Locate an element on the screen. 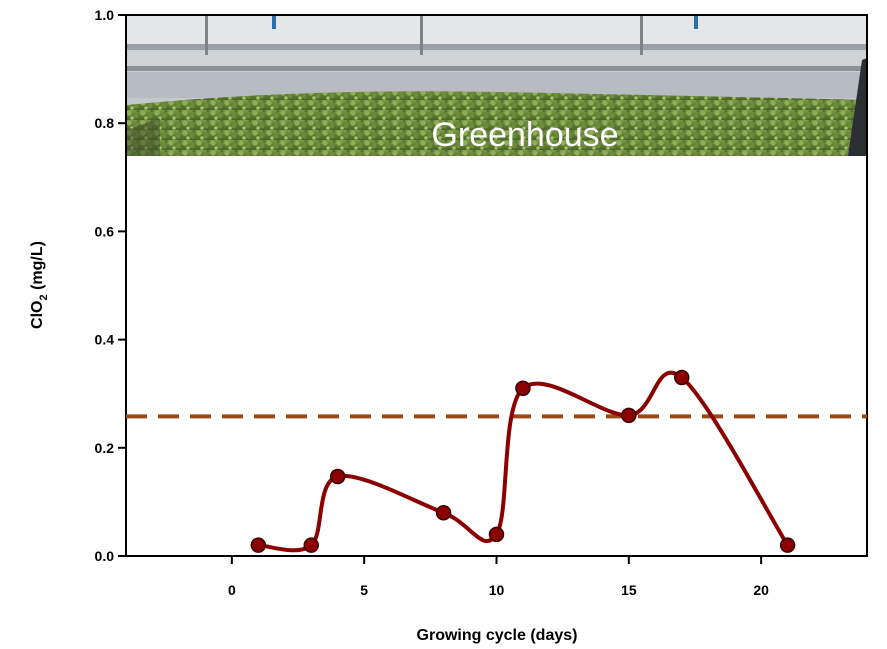 The width and height of the screenshot is (887, 649). y-tick-label: 0.8 is located at coordinates (105, 123).